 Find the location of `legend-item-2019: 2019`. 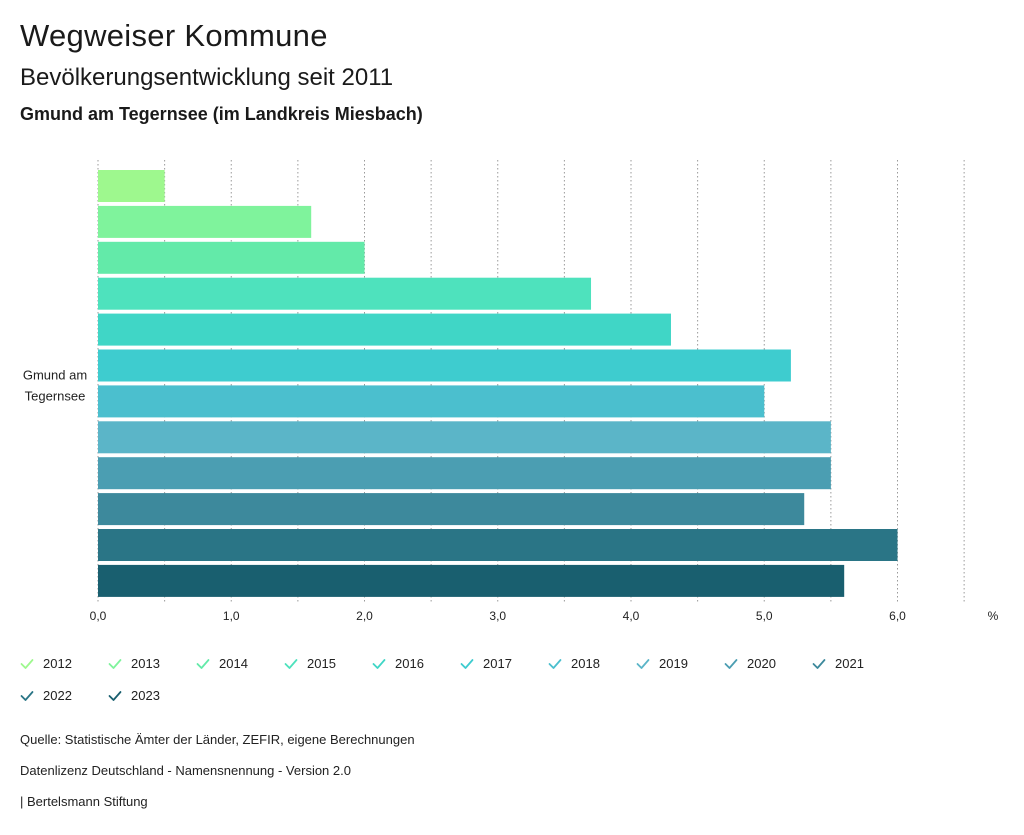

legend-item-2019: 2019 is located at coordinates (662, 663).